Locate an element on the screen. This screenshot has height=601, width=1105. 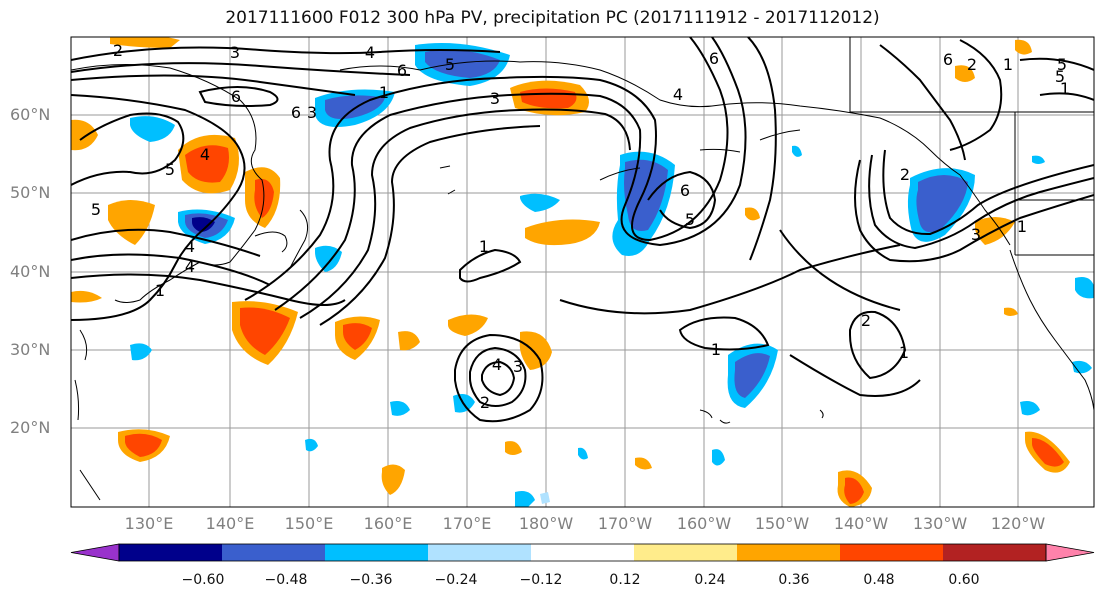
colorbar-tick-label: −0.12 is located at coordinates (541, 580).